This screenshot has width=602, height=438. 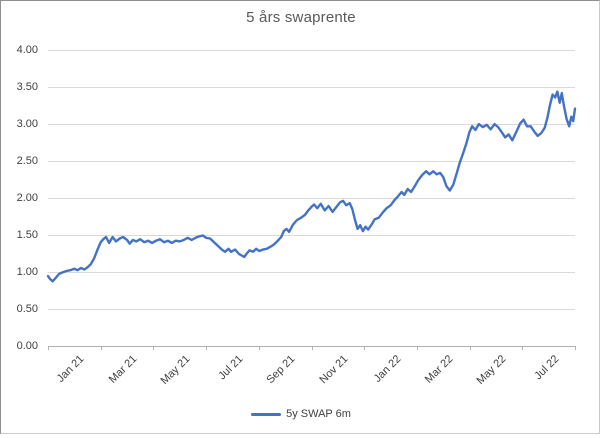 What do you see at coordinates (27, 124) in the screenshot?
I see `y-axis-tick-label: 3.00` at bounding box center [27, 124].